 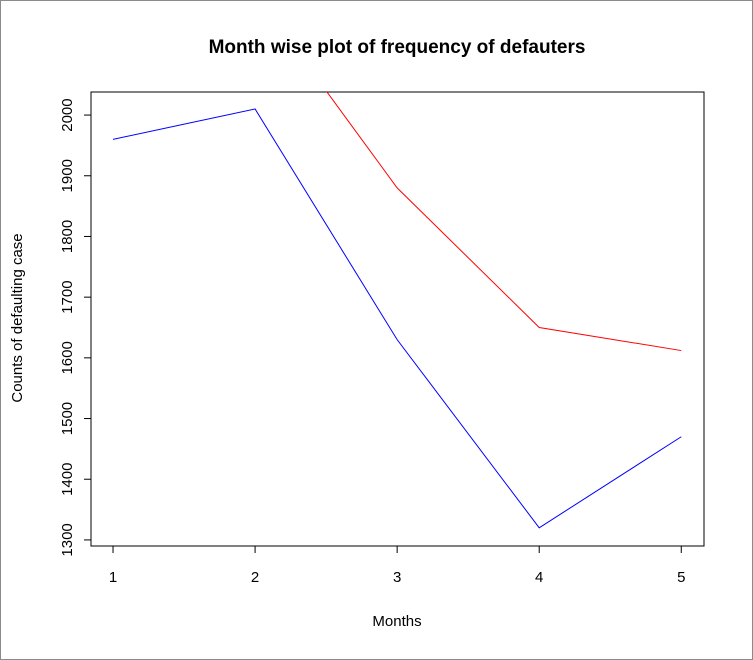 What do you see at coordinates (17, 317) in the screenshot?
I see `y-axis-label: Counts of defaulting case` at bounding box center [17, 317].